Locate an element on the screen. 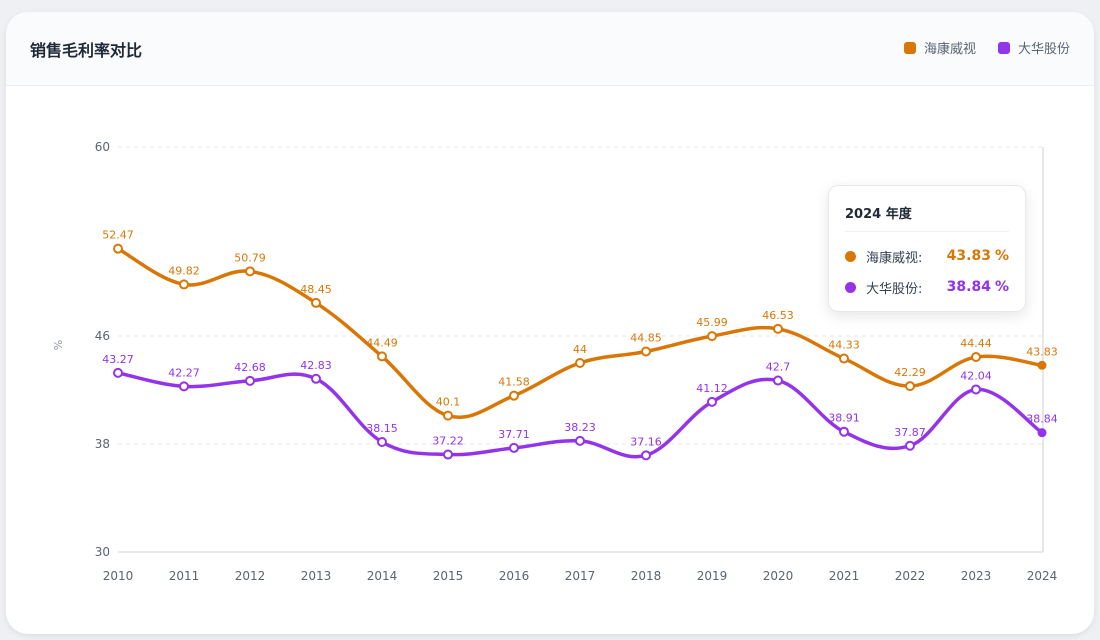  x-tick-label: 2021 is located at coordinates (844, 576).